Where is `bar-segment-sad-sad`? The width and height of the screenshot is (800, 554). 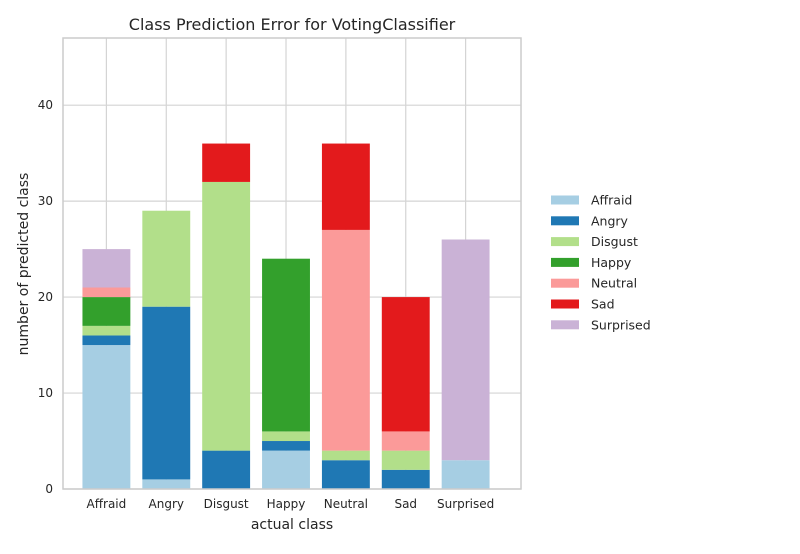
bar-segment-sad-sad is located at coordinates (405, 364).